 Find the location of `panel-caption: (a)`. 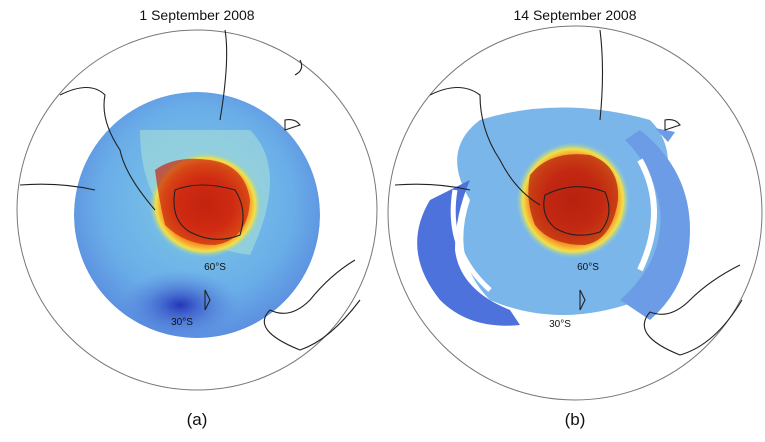

panel-caption: (a) is located at coordinates (197, 419).